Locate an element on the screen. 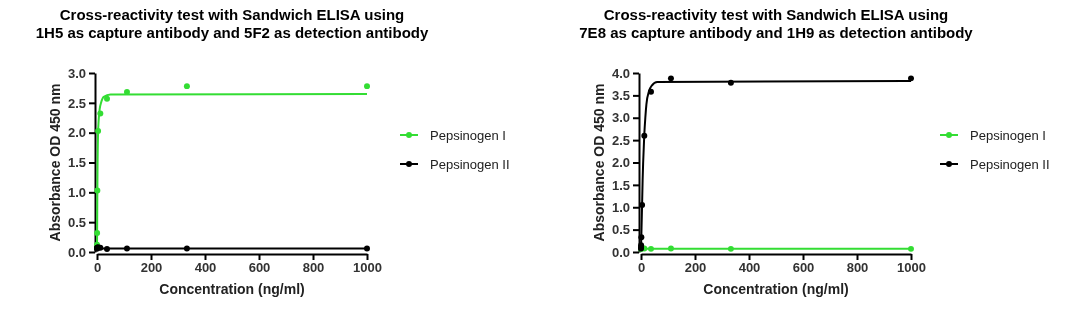  y-tick-label: 4.0 is located at coordinates (620, 73).